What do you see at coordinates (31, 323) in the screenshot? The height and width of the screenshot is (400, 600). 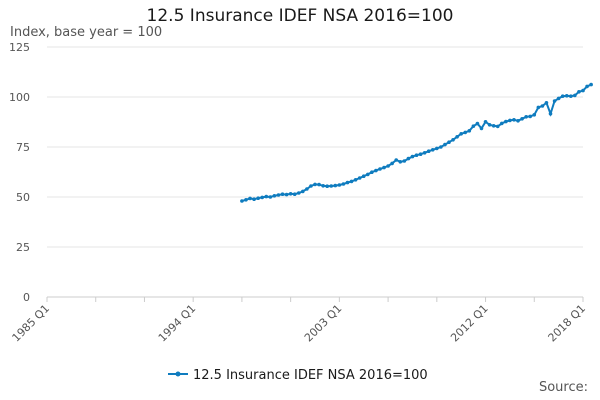 I see `x-tick-label: 1985 Q1` at bounding box center [31, 323].